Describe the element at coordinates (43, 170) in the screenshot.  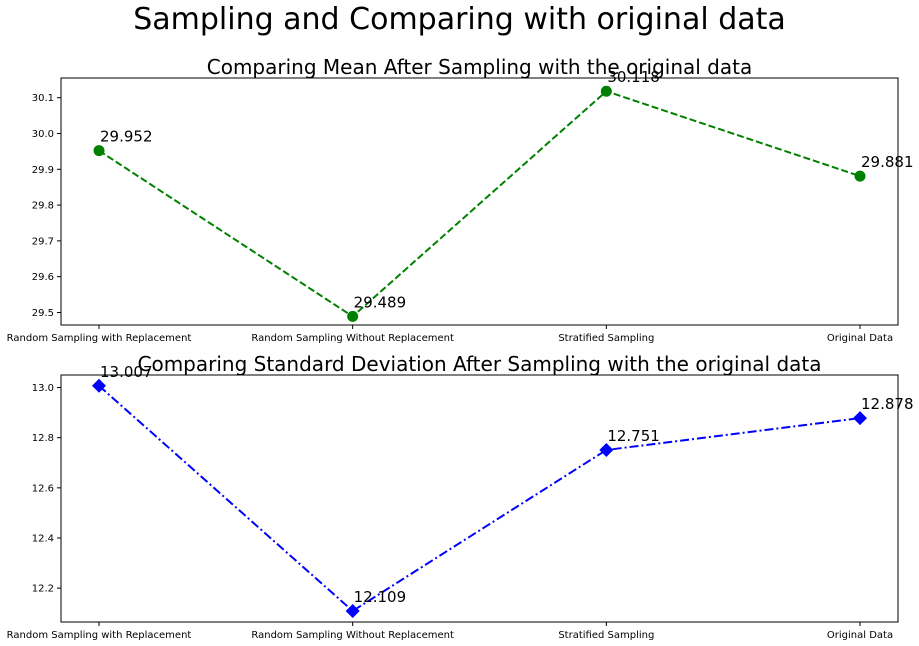
I see `mean-ytick-label: 29.9` at that location.